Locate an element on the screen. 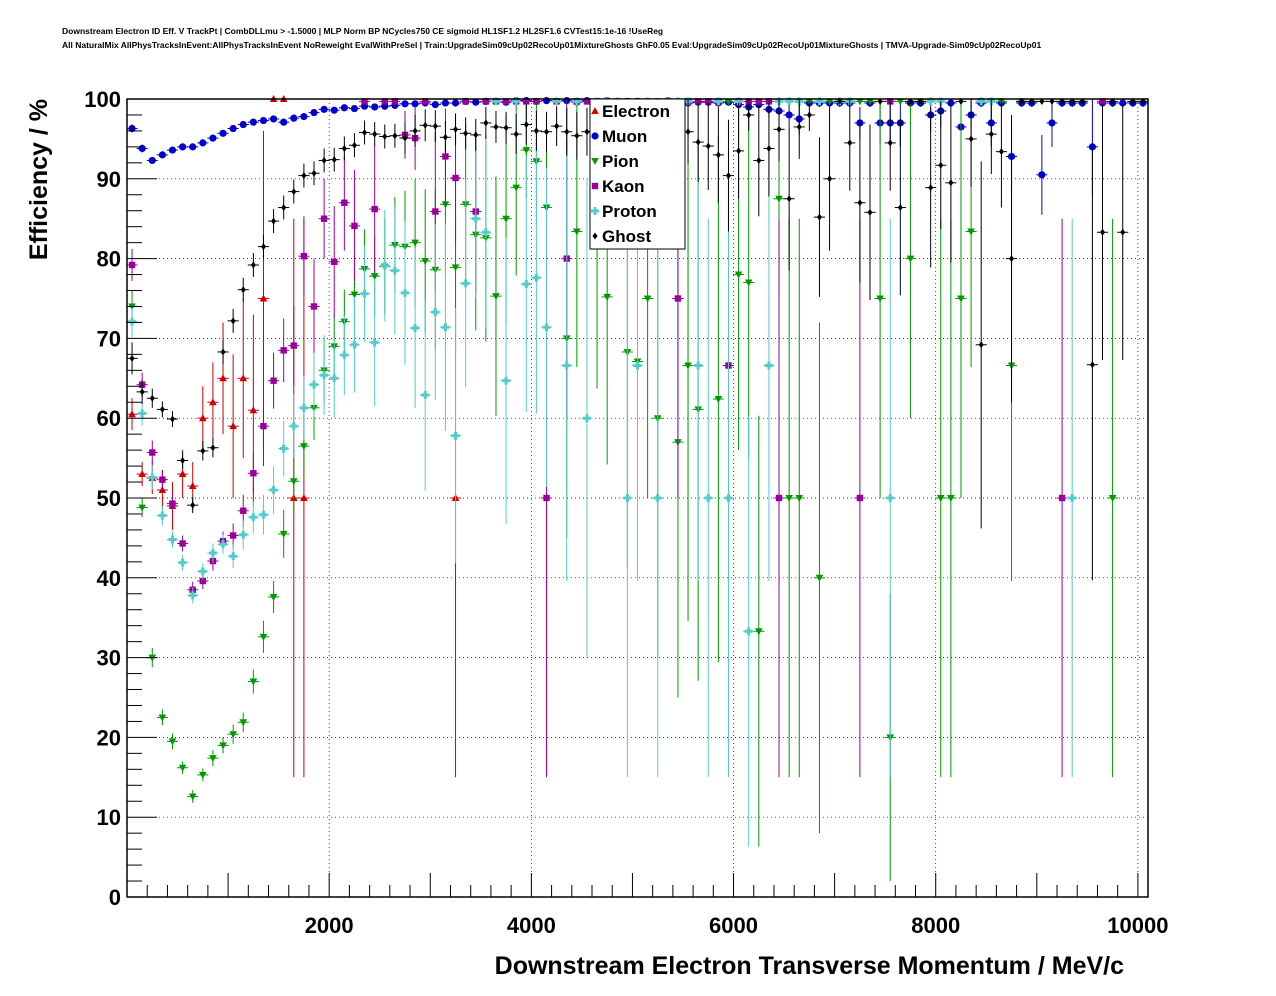 The image size is (1276, 996). legend-marker-electron is located at coordinates (595, 110).